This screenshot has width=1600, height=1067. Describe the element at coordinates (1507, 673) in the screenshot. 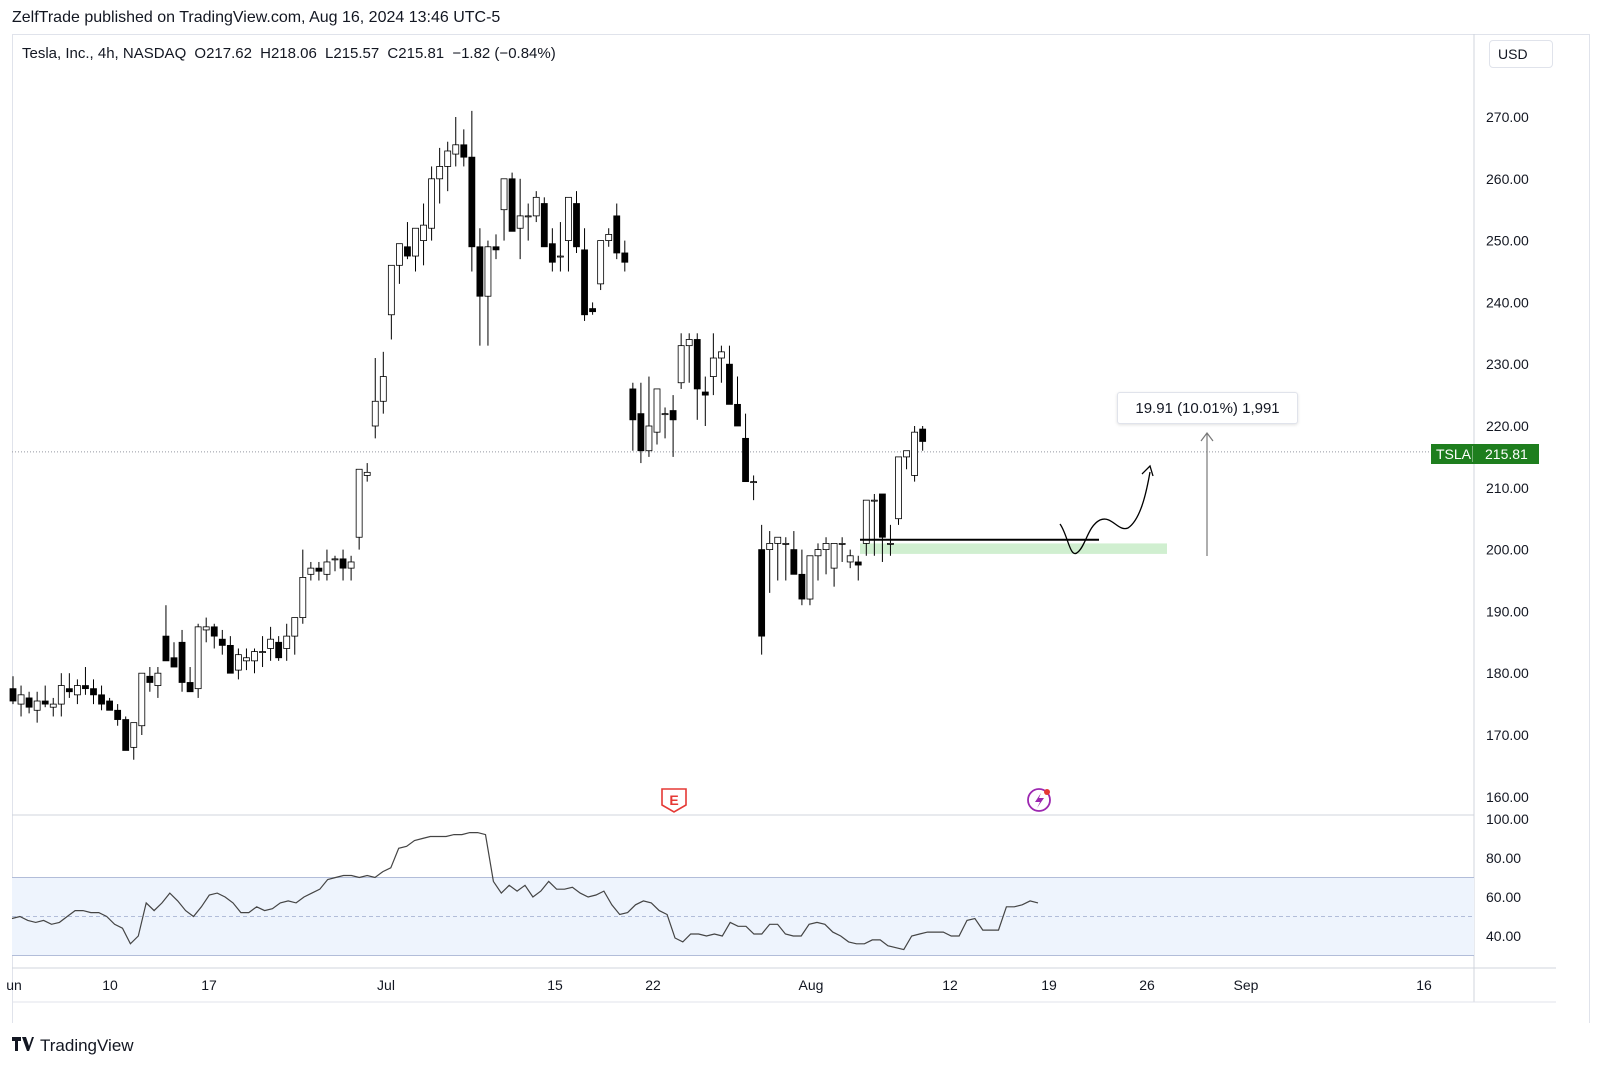

I see `price-tick-label: 180.00` at that location.